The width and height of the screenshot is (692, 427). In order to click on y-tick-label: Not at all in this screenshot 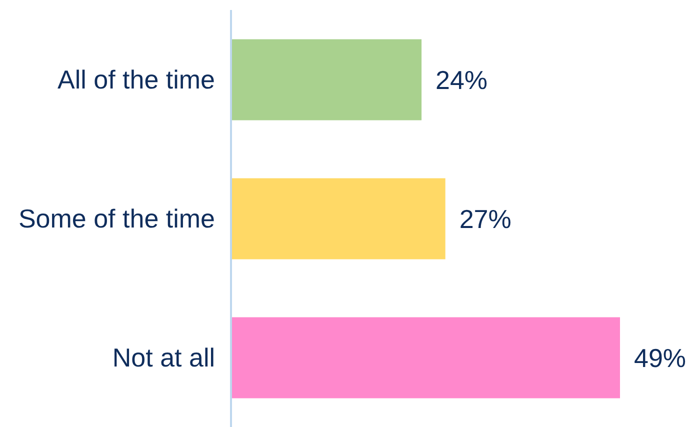, I will do `click(163, 357)`.